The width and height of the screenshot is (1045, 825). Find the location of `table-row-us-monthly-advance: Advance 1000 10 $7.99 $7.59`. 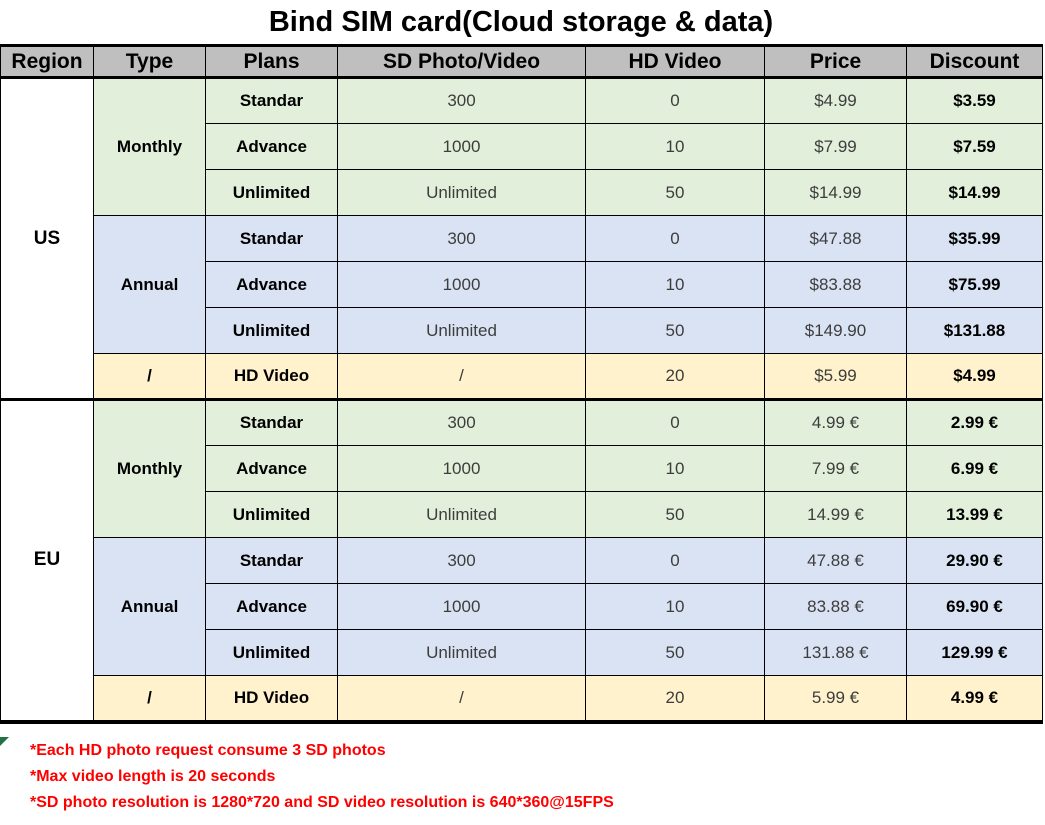

table-row-us-monthly-advance: Advance 1000 10 $7.99 $7.59 is located at coordinates (522, 146).